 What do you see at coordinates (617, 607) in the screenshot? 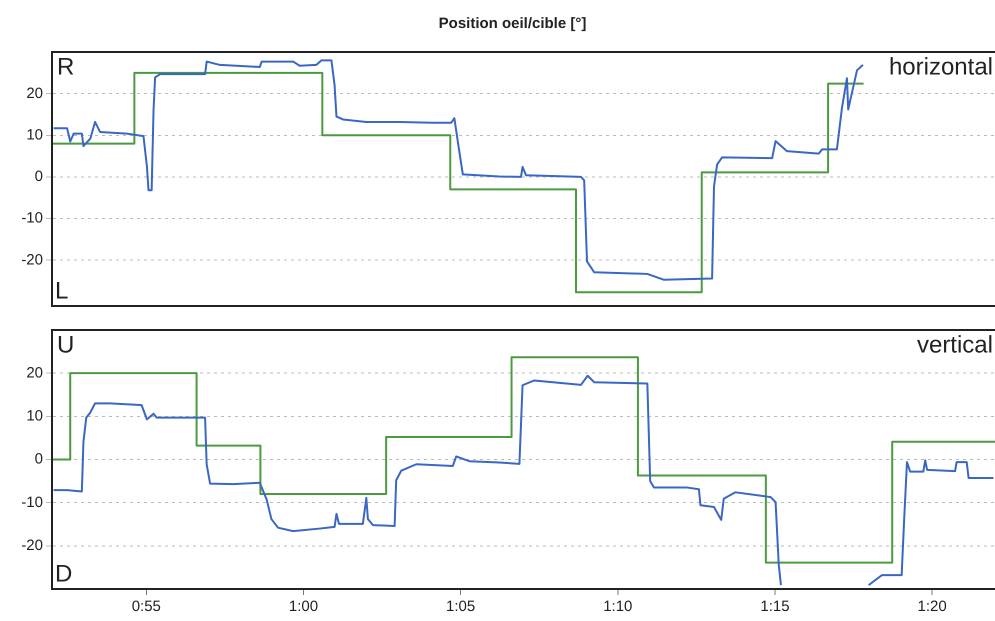
I see `x-tick-label: 1:10` at bounding box center [617, 607].